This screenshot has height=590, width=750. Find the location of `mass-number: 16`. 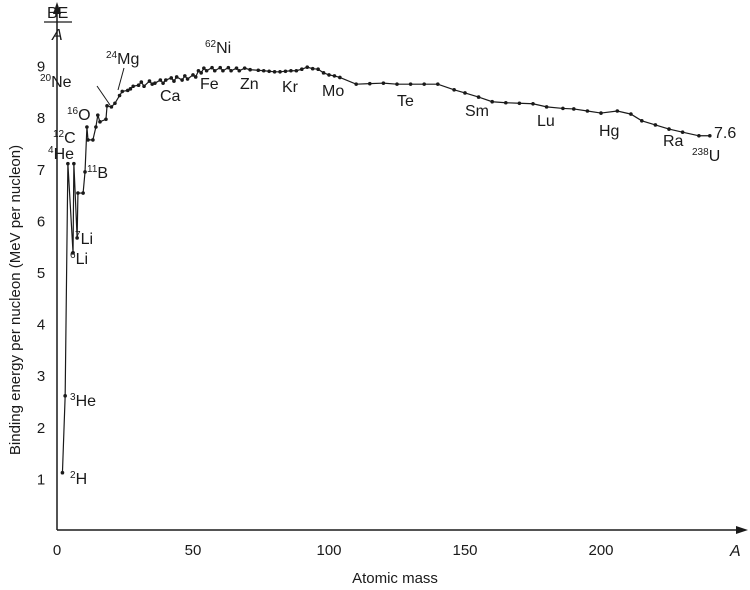

mass-number: 16 is located at coordinates (73, 111).